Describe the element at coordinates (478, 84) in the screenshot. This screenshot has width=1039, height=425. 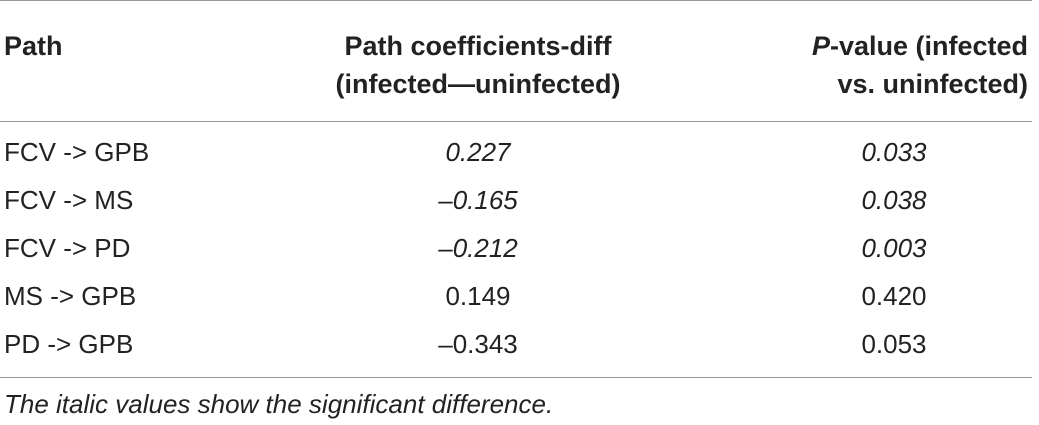
I see `header-coef-line2: (infected—uninfected)` at that location.